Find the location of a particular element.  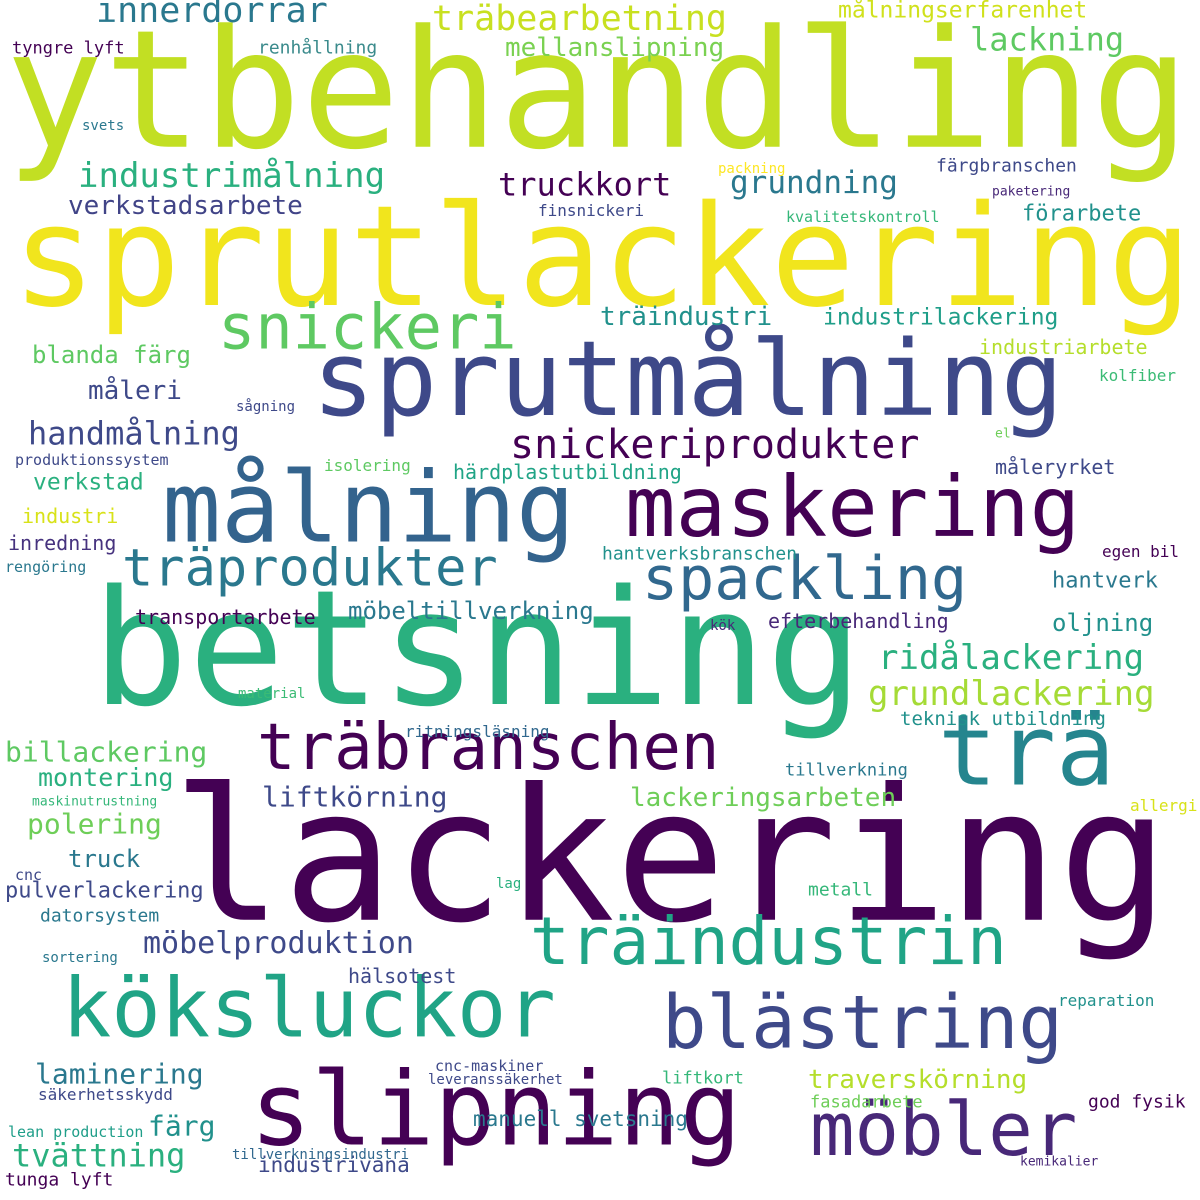

word: slipning is located at coordinates (496, 1110).